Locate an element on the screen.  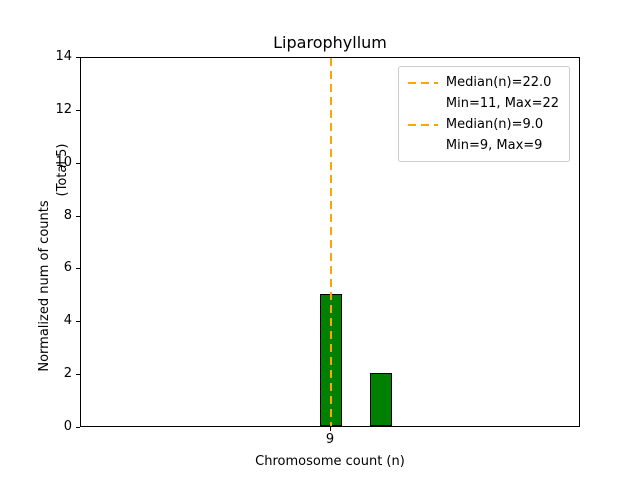
y-axis-label: Normalized num of counts is located at coordinates (44, 286).